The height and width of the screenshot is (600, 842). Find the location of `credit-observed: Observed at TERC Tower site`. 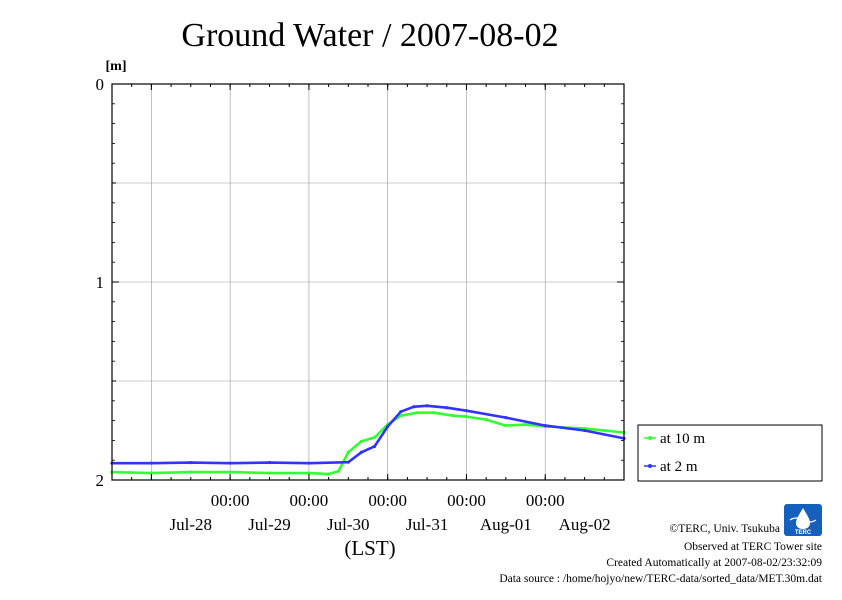

credit-observed: Observed at TERC Tower site is located at coordinates (753, 547).